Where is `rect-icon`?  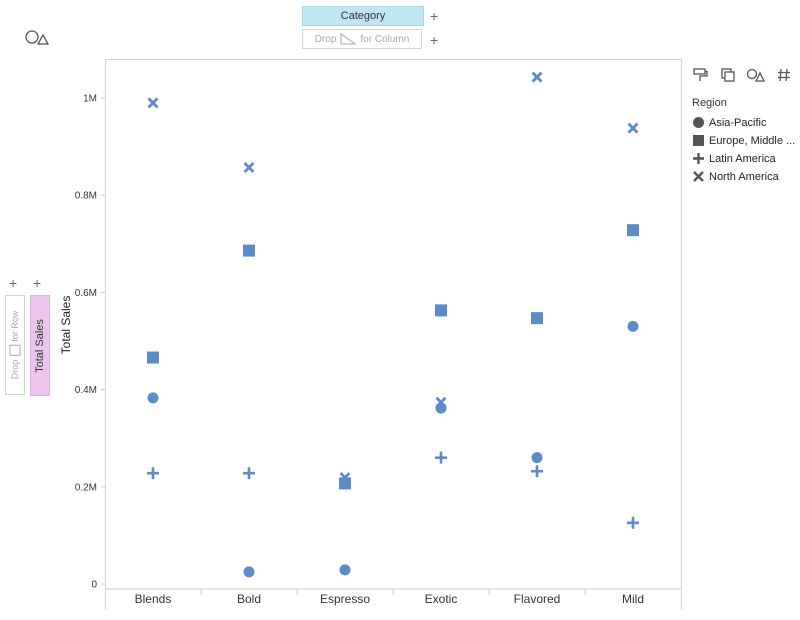 rect-icon is located at coordinates (15, 351).